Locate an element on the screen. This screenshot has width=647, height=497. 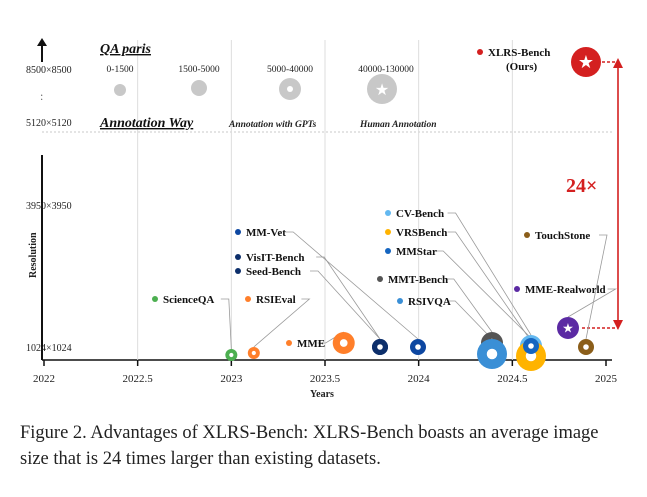
y-tick-5120: 5120×5120 is located at coordinates (49, 123).